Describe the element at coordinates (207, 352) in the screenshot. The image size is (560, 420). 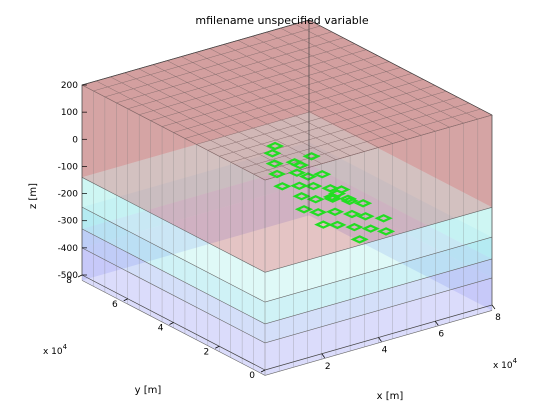
I see `y-tick-1: 2` at that location.